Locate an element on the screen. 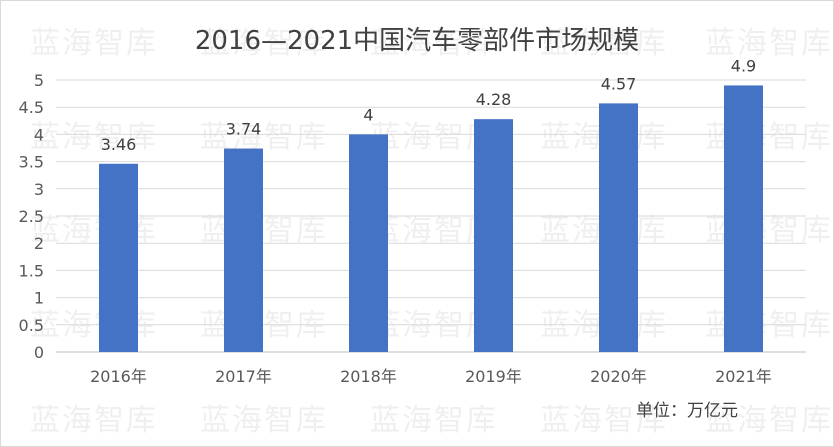 This screenshot has height=447, width=834. y-tick-label: 0 is located at coordinates (39, 352).